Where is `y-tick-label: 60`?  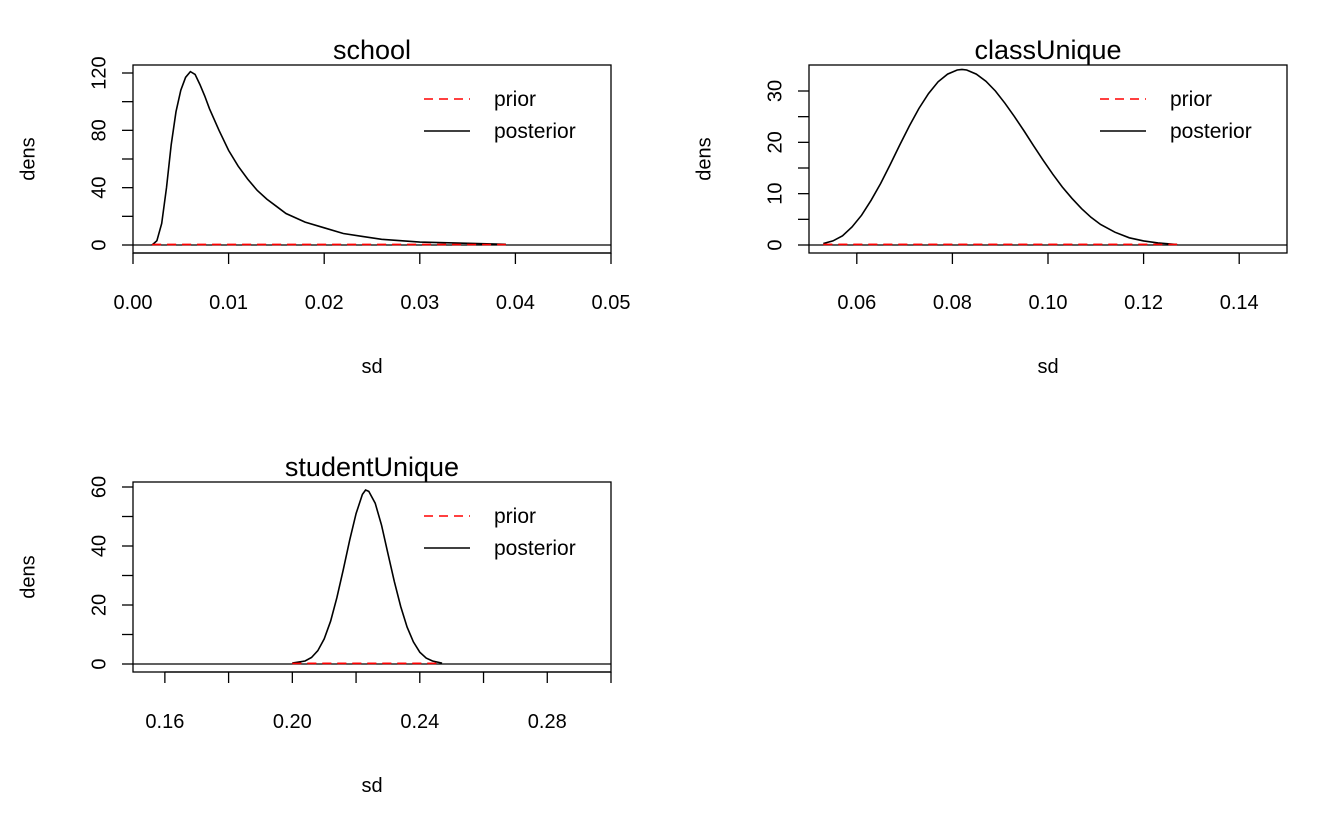 y-tick-label: 60 is located at coordinates (99, 487).